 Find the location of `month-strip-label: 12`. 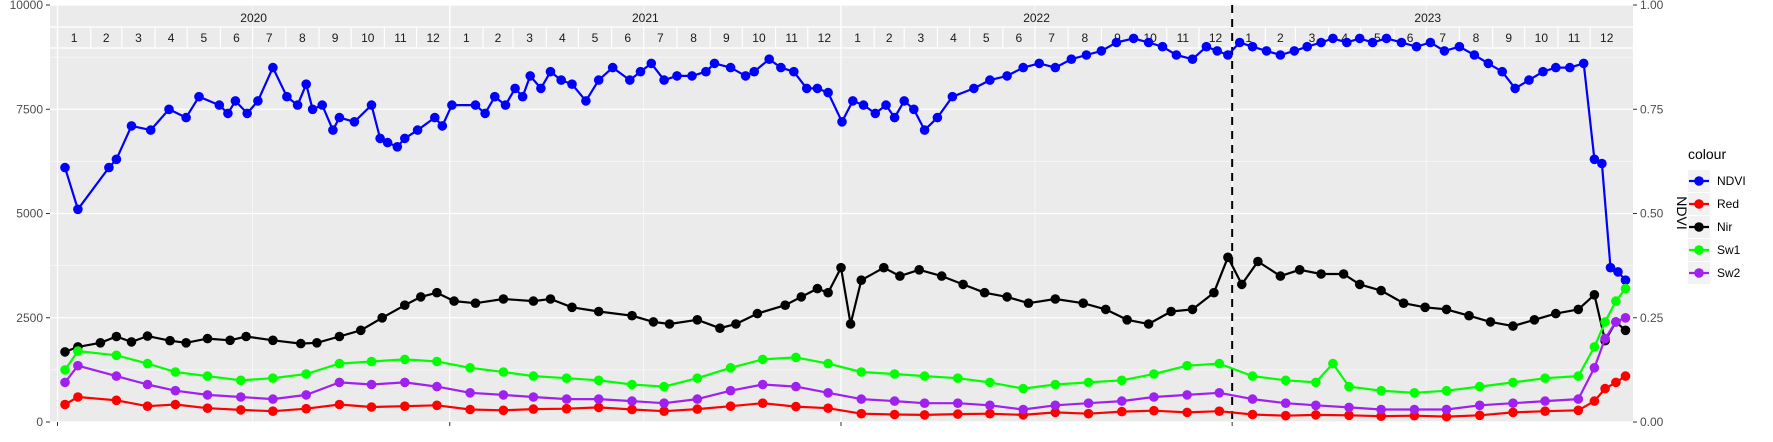

month-strip-label: 12 is located at coordinates (825, 38).